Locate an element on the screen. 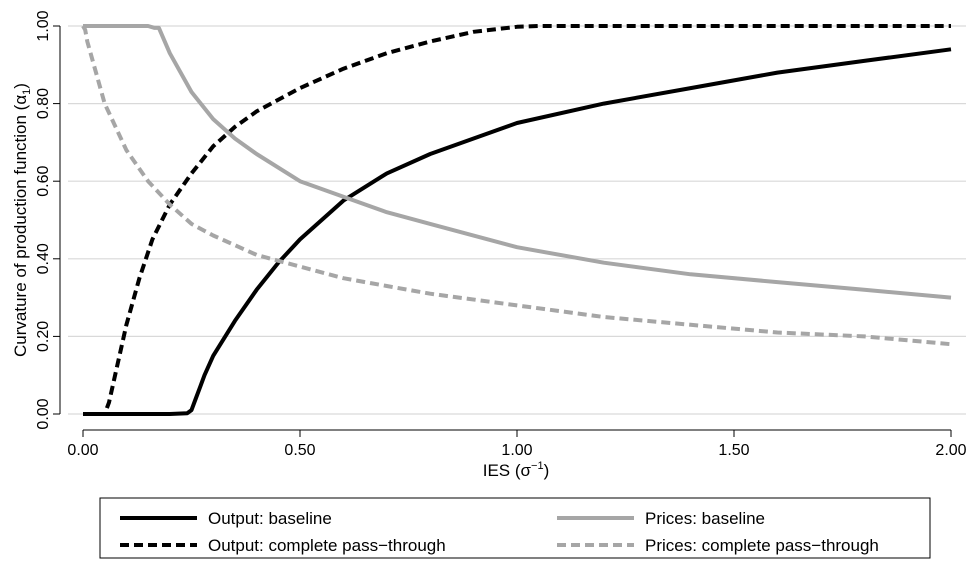  legend-label: Output: baseline is located at coordinates (270, 518).